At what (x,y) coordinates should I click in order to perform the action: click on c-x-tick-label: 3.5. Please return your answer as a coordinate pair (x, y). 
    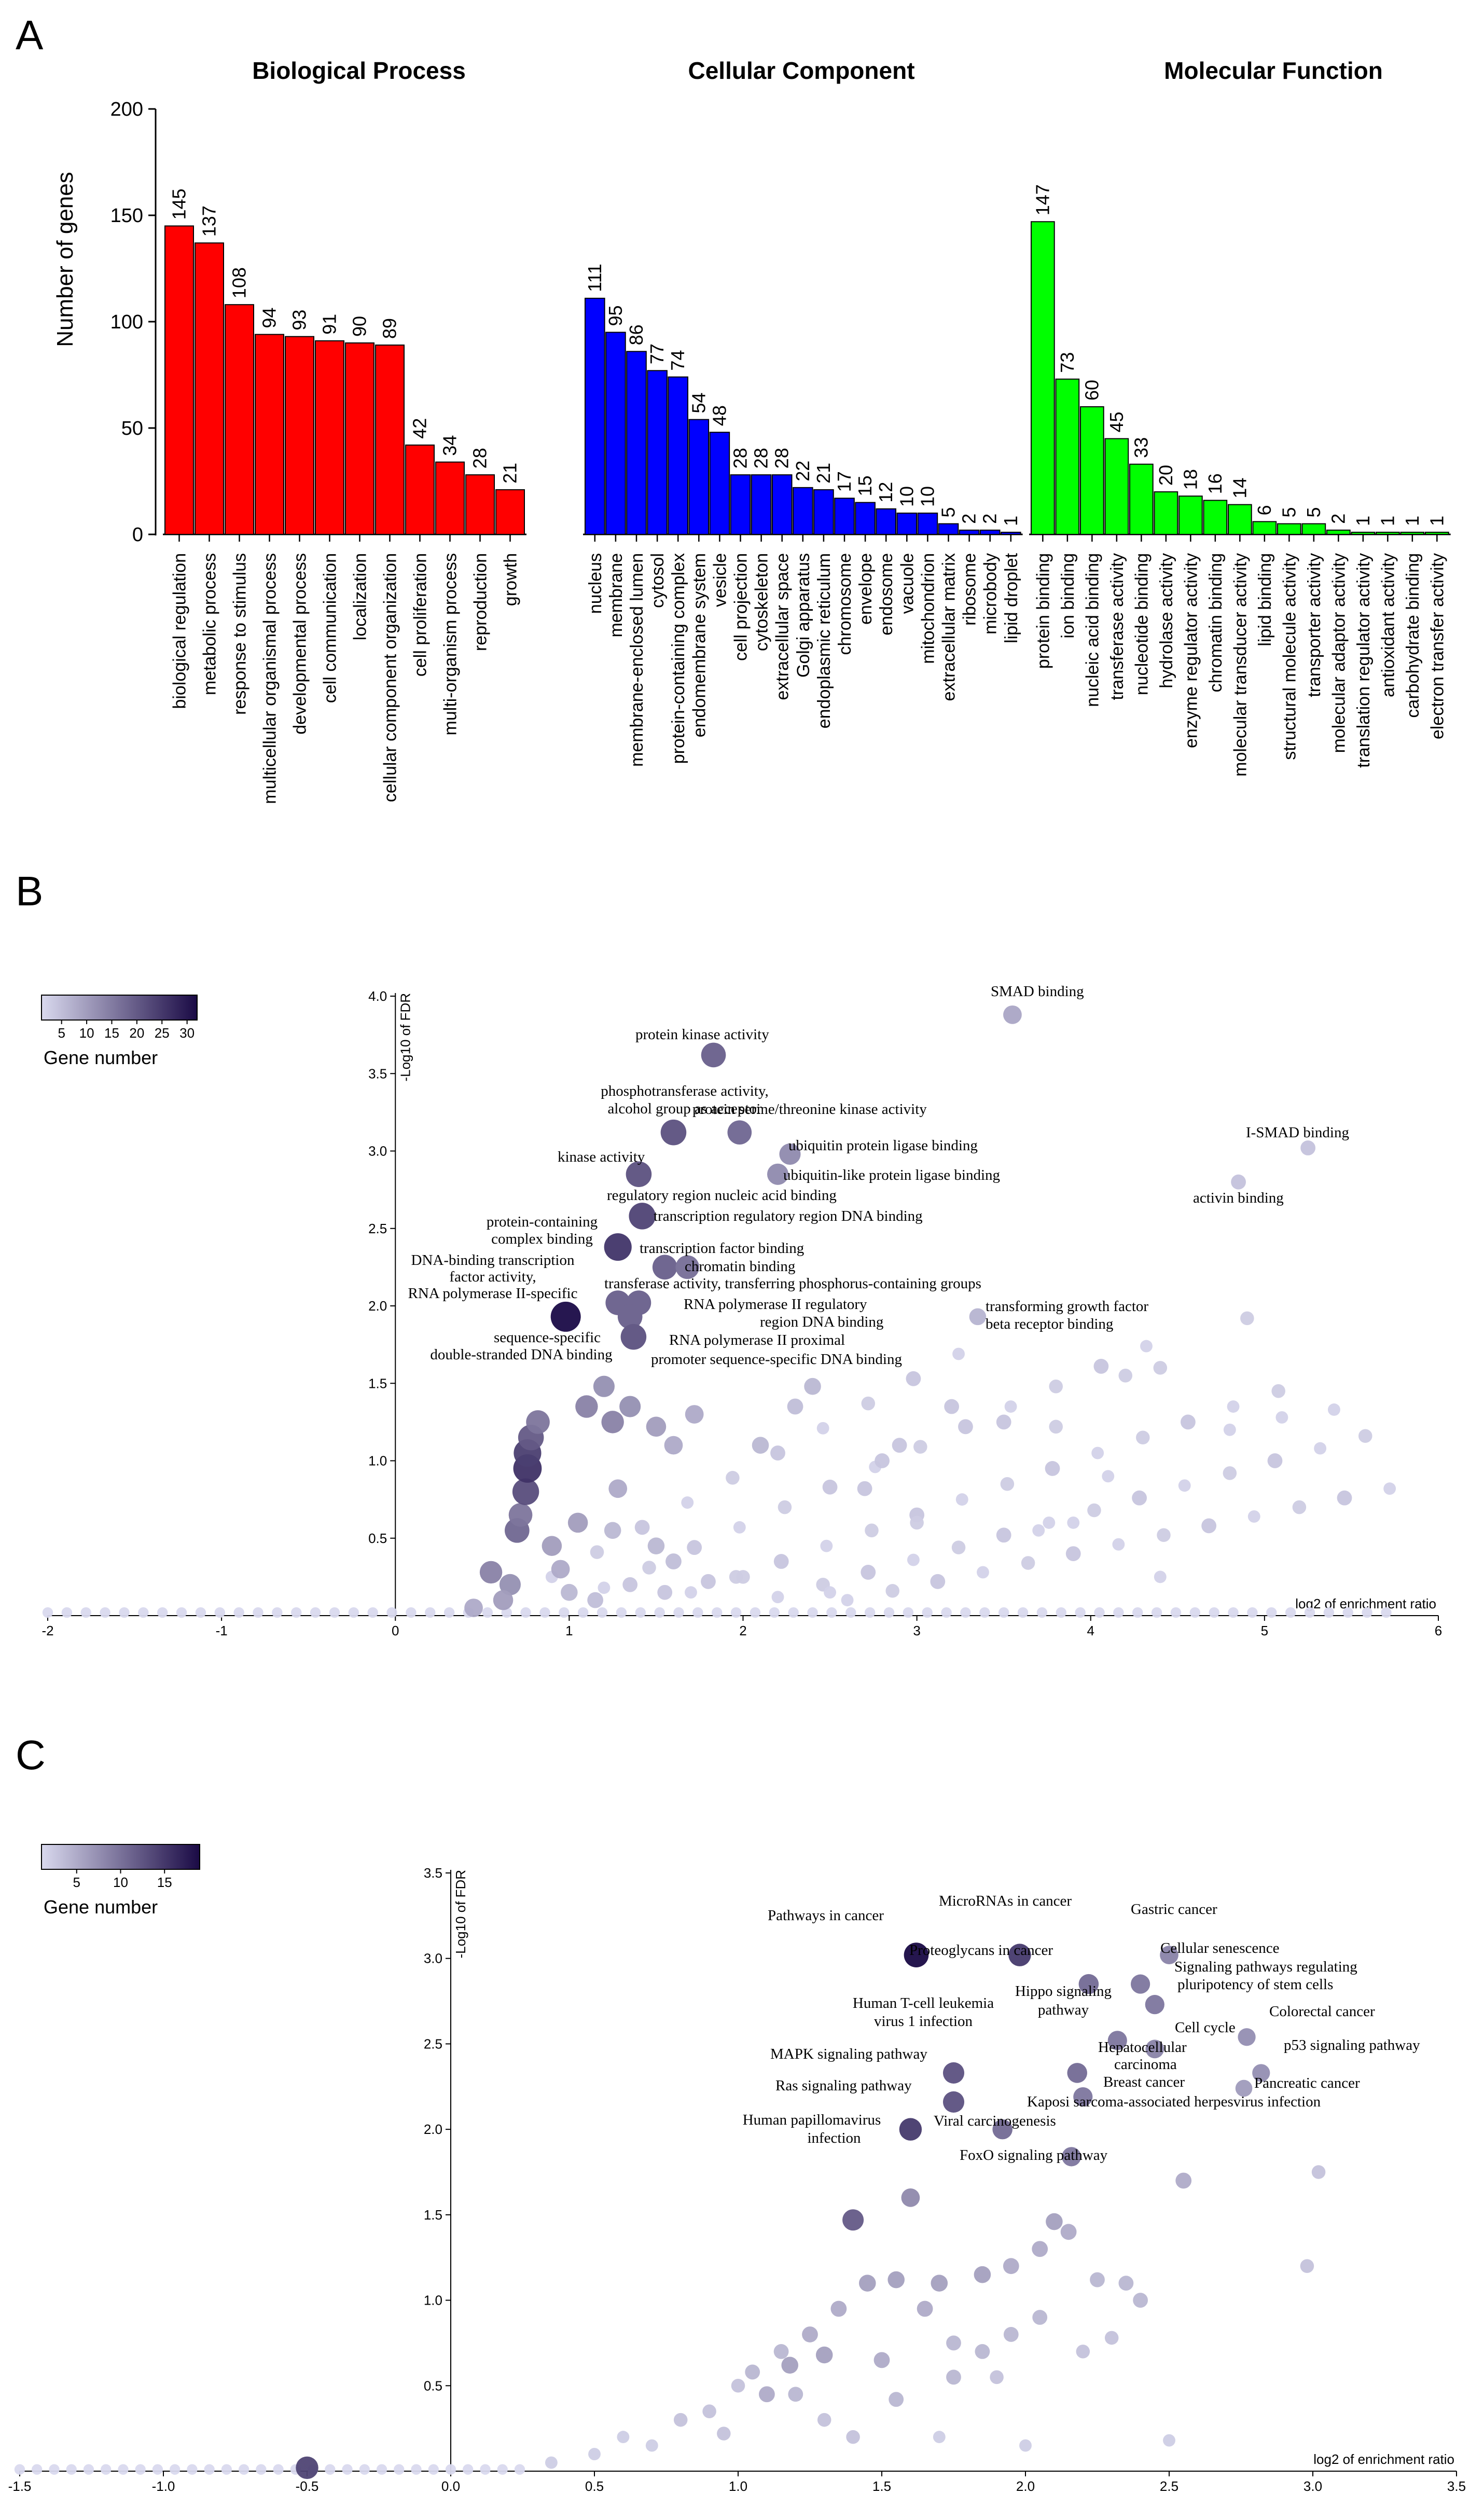
    Looking at the image, I should click on (1456, 2486).